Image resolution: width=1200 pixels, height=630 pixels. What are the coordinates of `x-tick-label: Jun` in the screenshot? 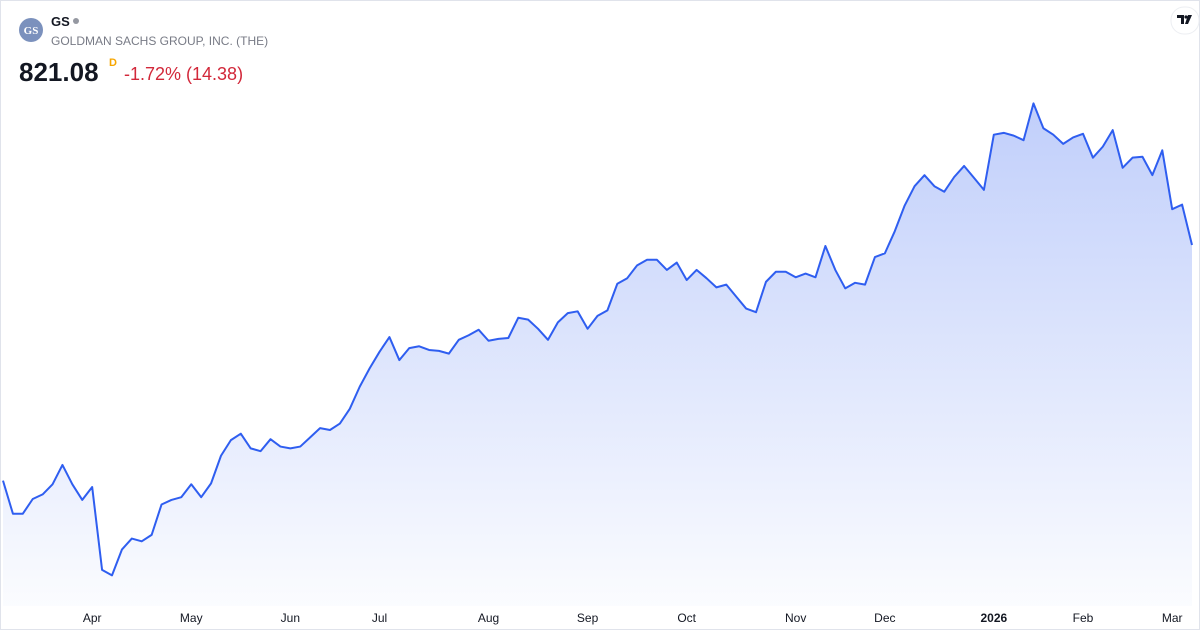 It's located at (290, 618).